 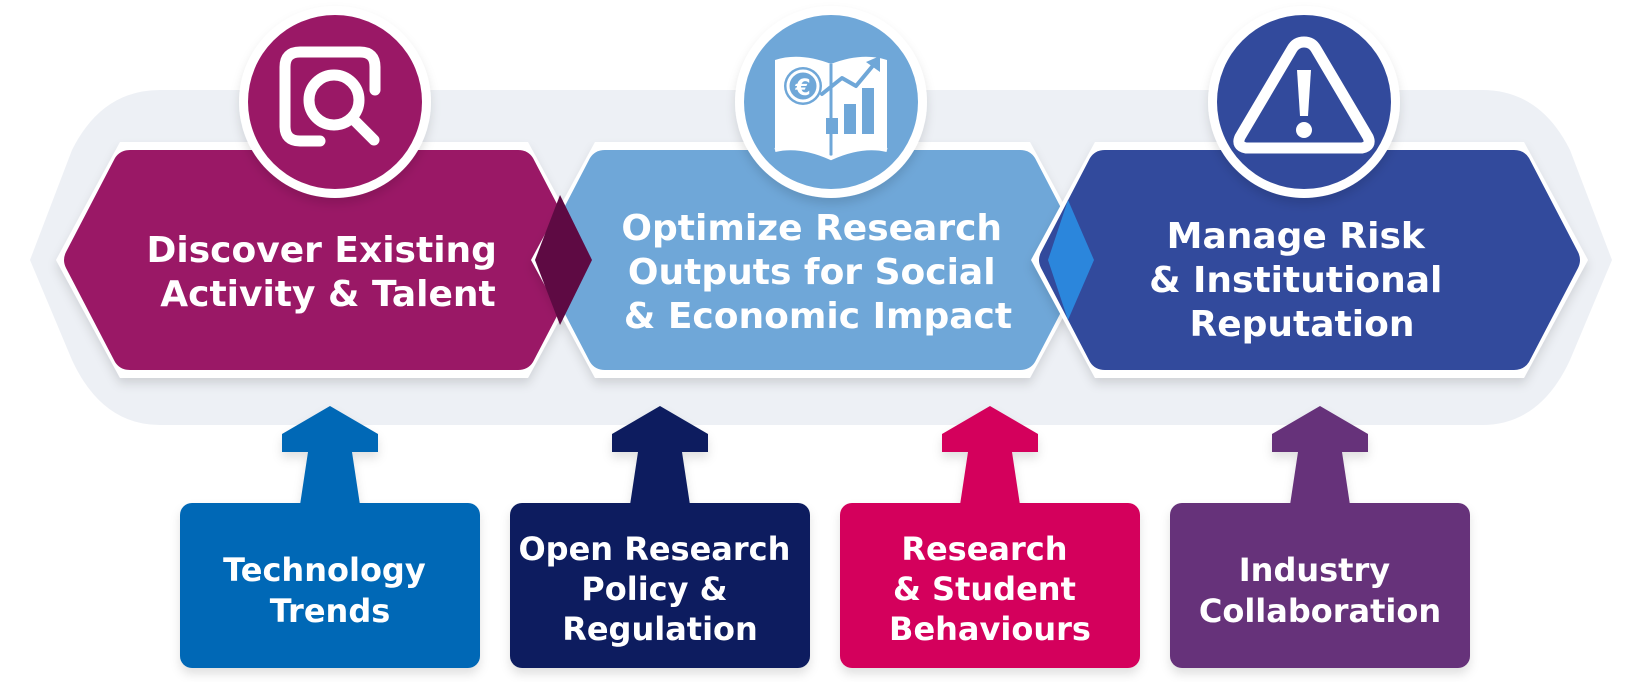 I want to click on driver-3-box, so click(x=990, y=585).